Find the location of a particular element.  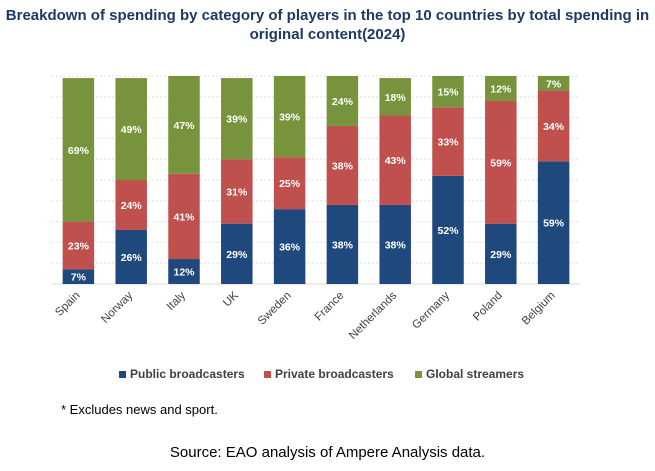

bar-global-streamers-france is located at coordinates (342, 101).